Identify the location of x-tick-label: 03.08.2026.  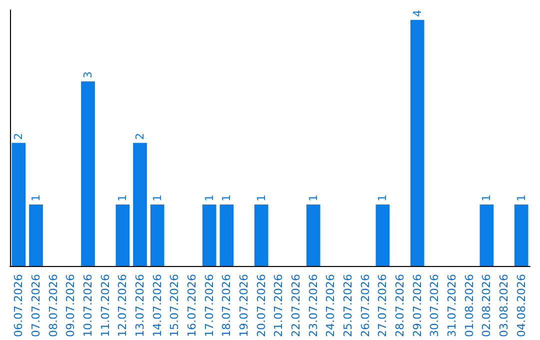
(504, 306).